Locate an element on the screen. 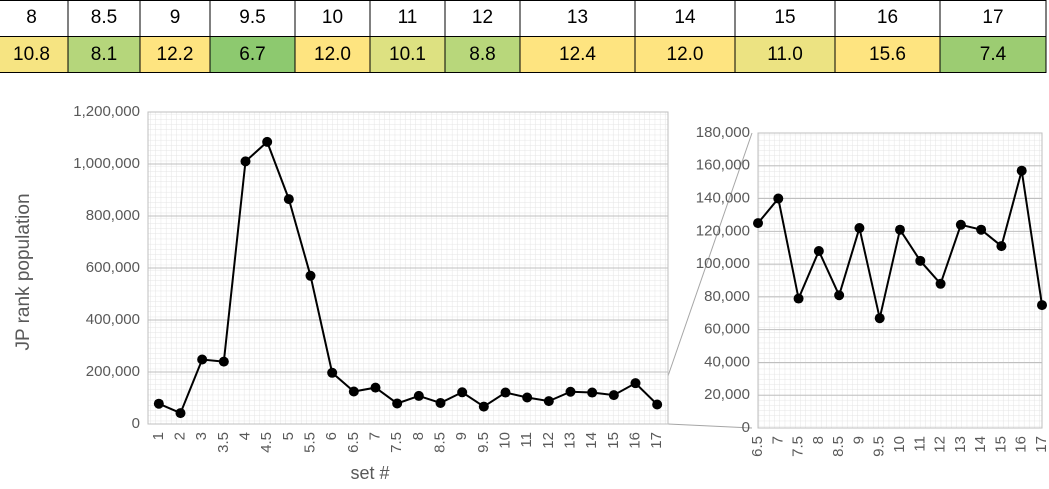 This screenshot has width=1049, height=489. x-tick-label: 12 is located at coordinates (940, 444).